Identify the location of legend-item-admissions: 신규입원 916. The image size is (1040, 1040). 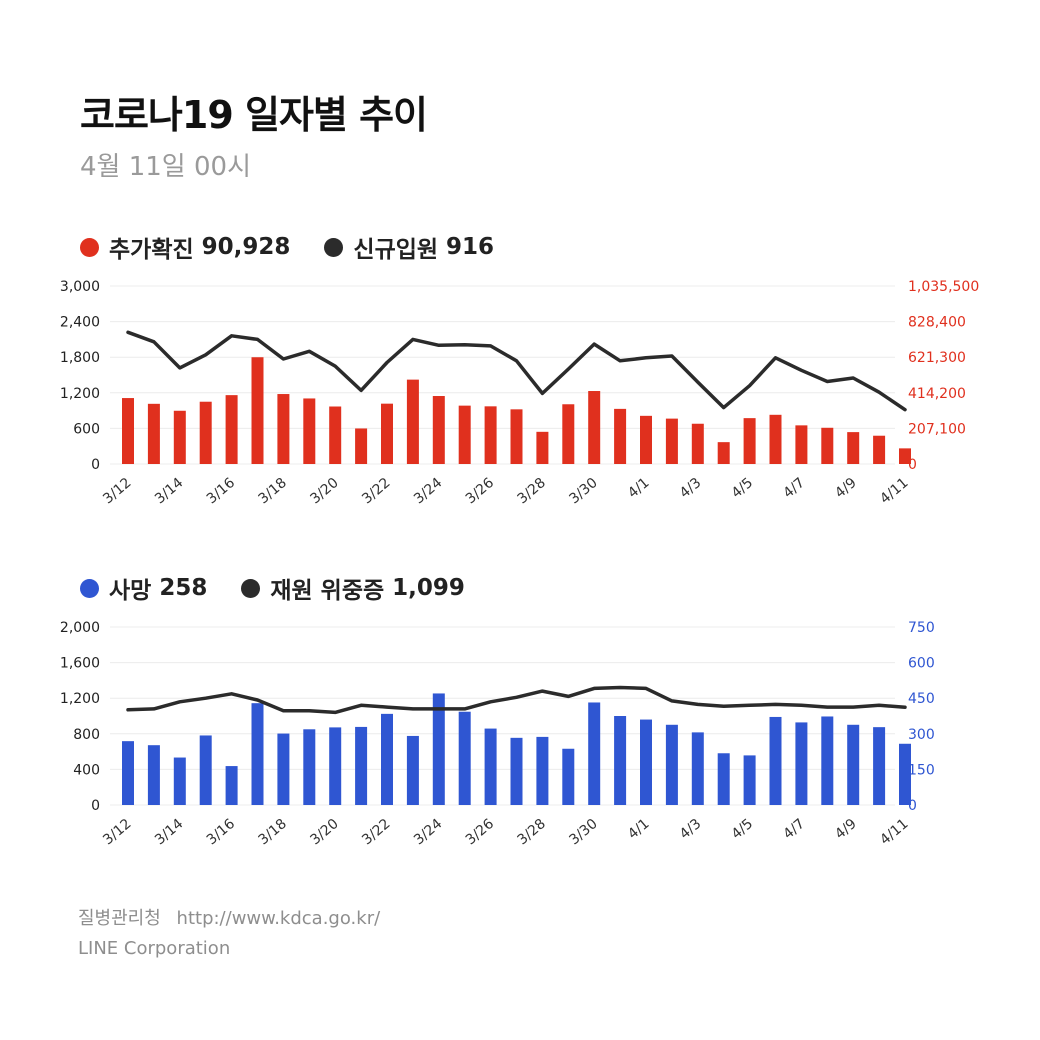
(409, 247).